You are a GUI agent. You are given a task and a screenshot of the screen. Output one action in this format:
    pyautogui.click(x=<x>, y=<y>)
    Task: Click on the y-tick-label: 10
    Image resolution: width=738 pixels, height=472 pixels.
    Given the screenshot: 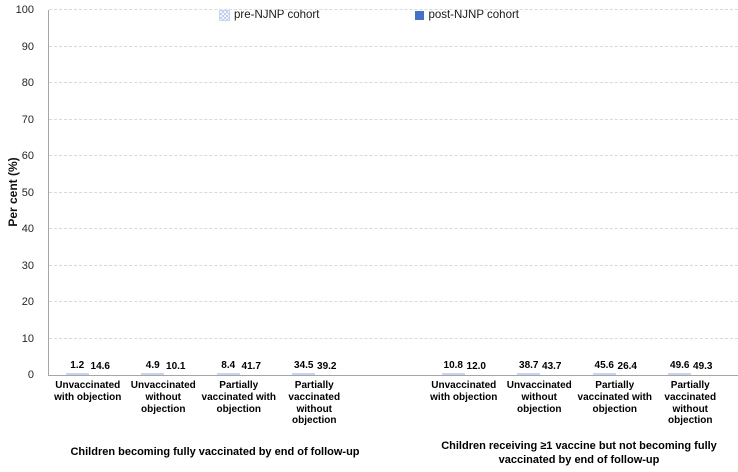 What is the action you would take?
    pyautogui.click(x=27, y=338)
    